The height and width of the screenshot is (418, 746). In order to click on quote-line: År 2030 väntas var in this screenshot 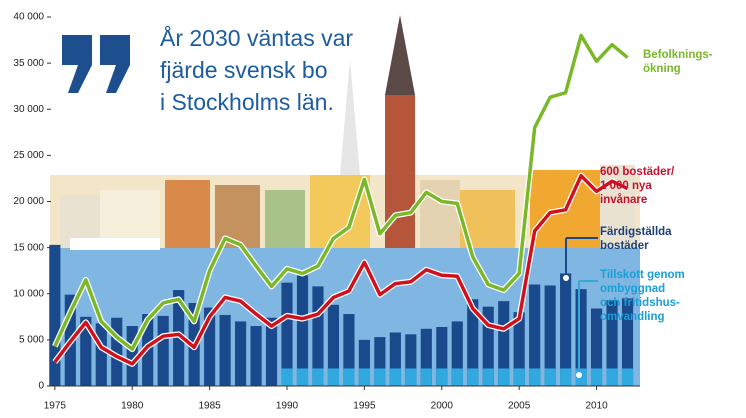, I will do `click(256, 37)`.